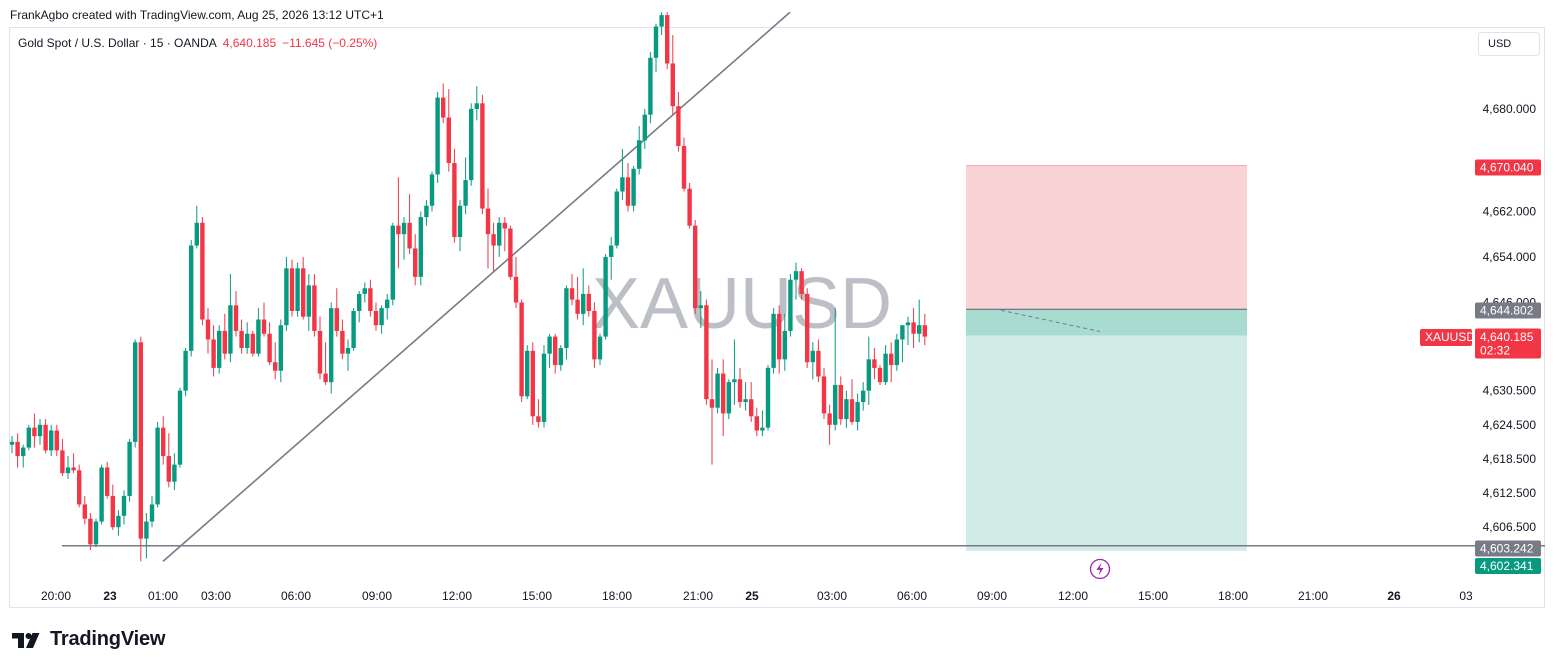 Image resolution: width=1556 pixels, height=669 pixels. Describe the element at coordinates (1508, 310) in the screenshot. I see `entry-price-label: 4,644.802` at that location.